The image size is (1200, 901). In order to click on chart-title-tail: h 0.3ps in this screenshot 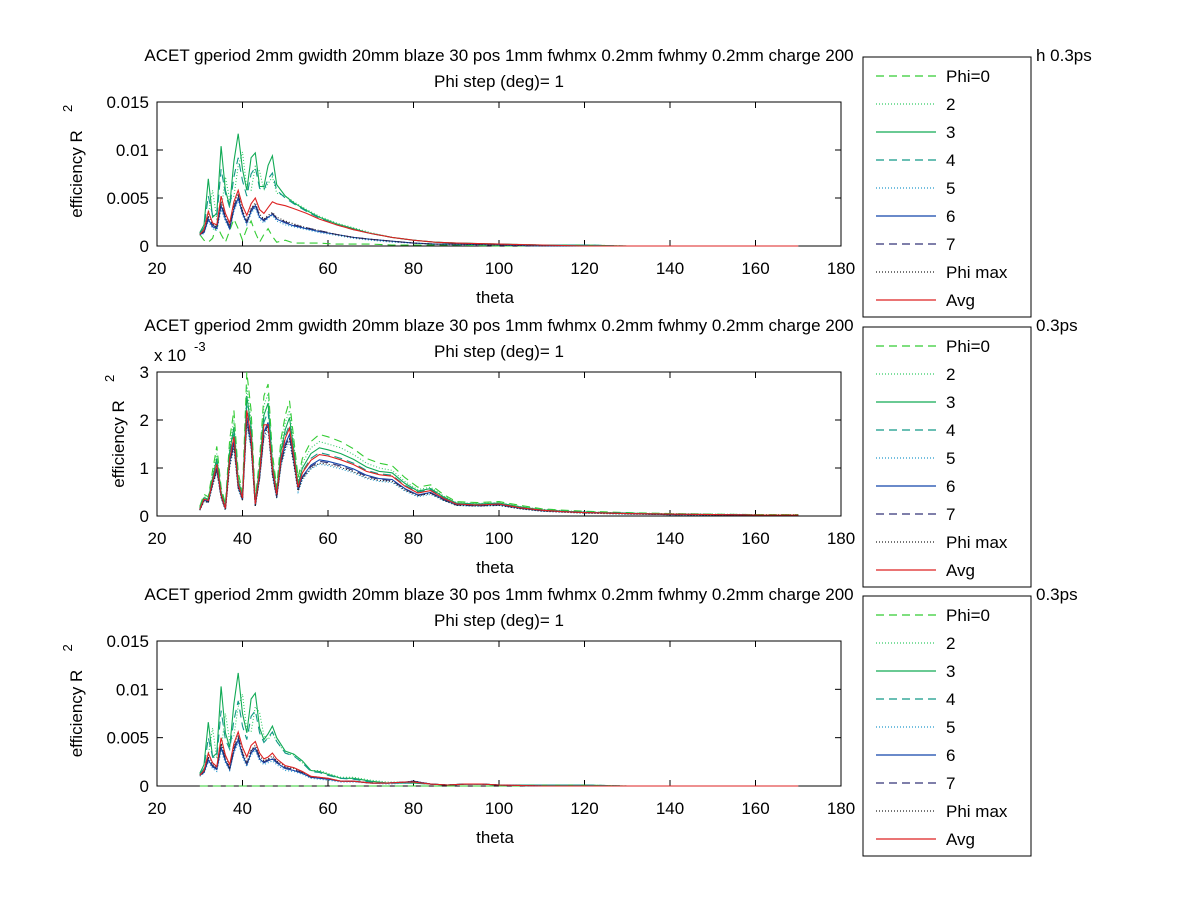, I will do `click(1064, 55)`.